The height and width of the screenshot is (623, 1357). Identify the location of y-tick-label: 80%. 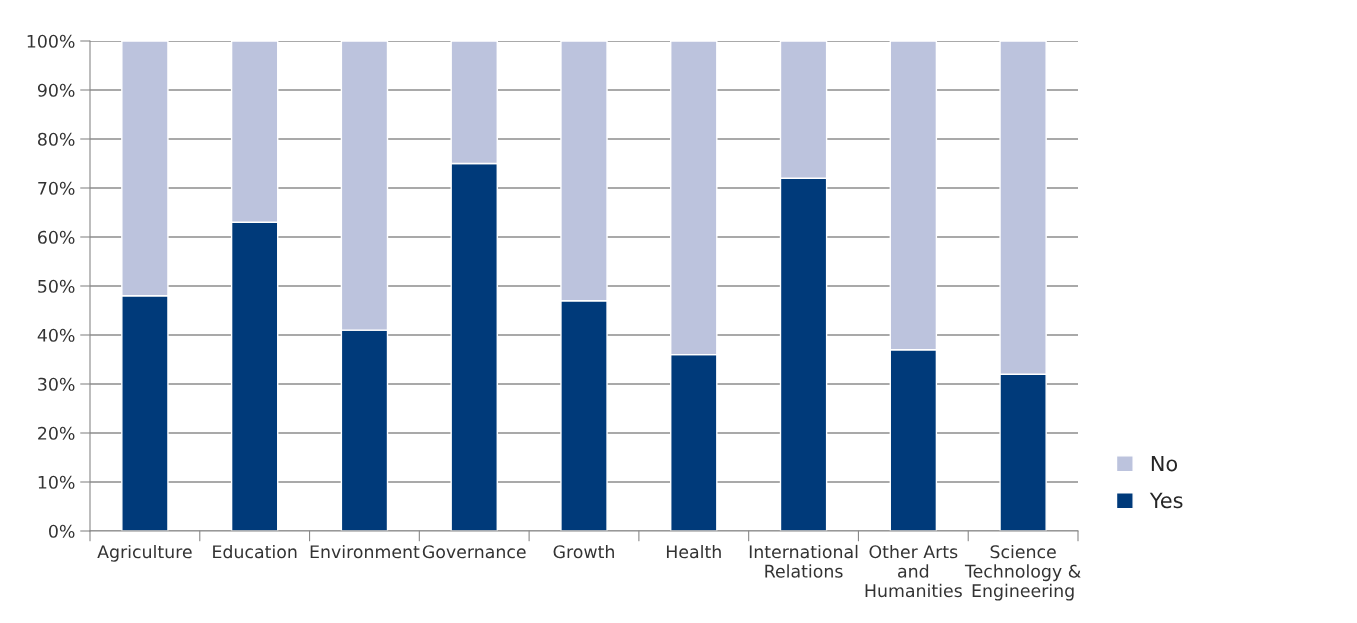
(56, 139).